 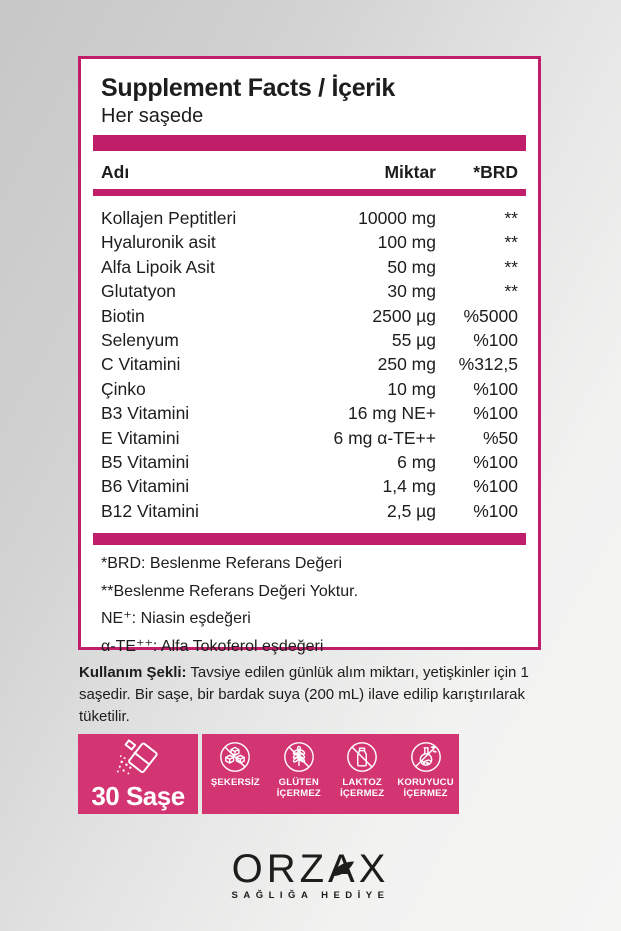 What do you see at coordinates (309, 340) in the screenshot?
I see `table-row: Selenyum 55 µg %100` at bounding box center [309, 340].